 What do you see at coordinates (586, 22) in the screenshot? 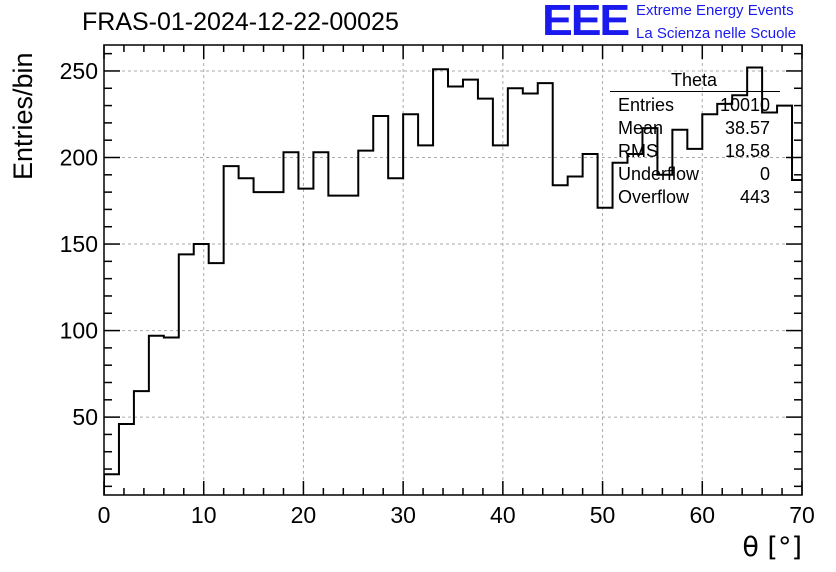
I see `eee-logo: EEE` at bounding box center [586, 22].